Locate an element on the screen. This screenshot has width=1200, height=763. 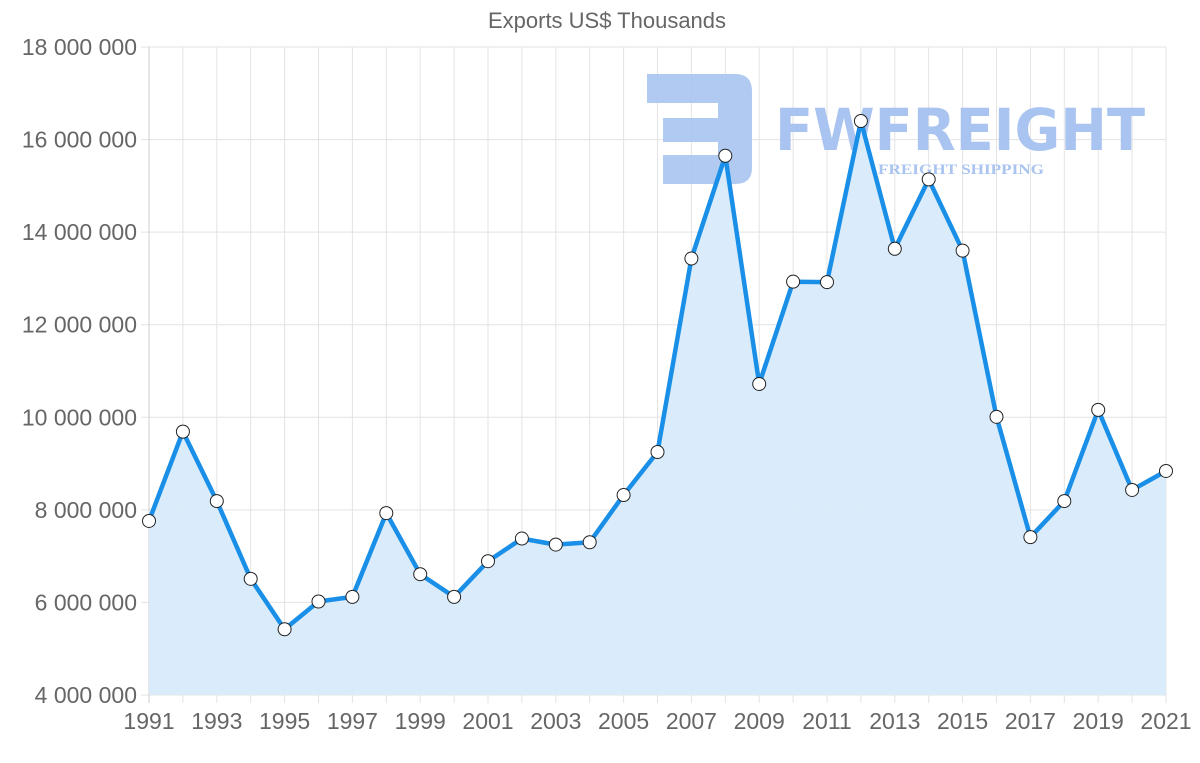
y-tick-label: 12 000 000 is located at coordinates (79, 325).